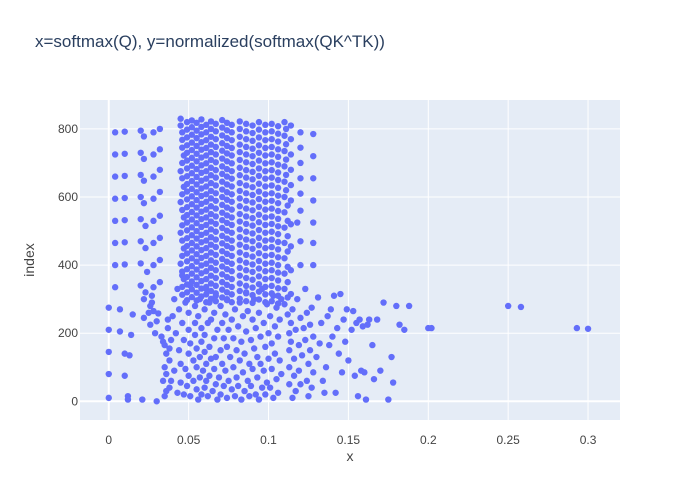 The height and width of the screenshot is (500, 700). What do you see at coordinates (68, 333) in the screenshot?
I see `y-tick-label: 200` at bounding box center [68, 333].